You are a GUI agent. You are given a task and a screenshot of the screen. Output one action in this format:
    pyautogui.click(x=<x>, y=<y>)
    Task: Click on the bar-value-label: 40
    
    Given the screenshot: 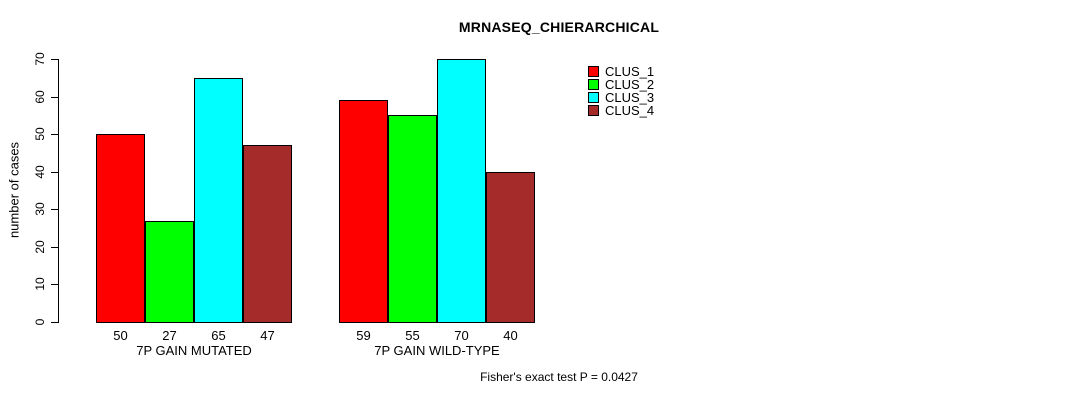 What is the action you would take?
    pyautogui.click(x=510, y=335)
    